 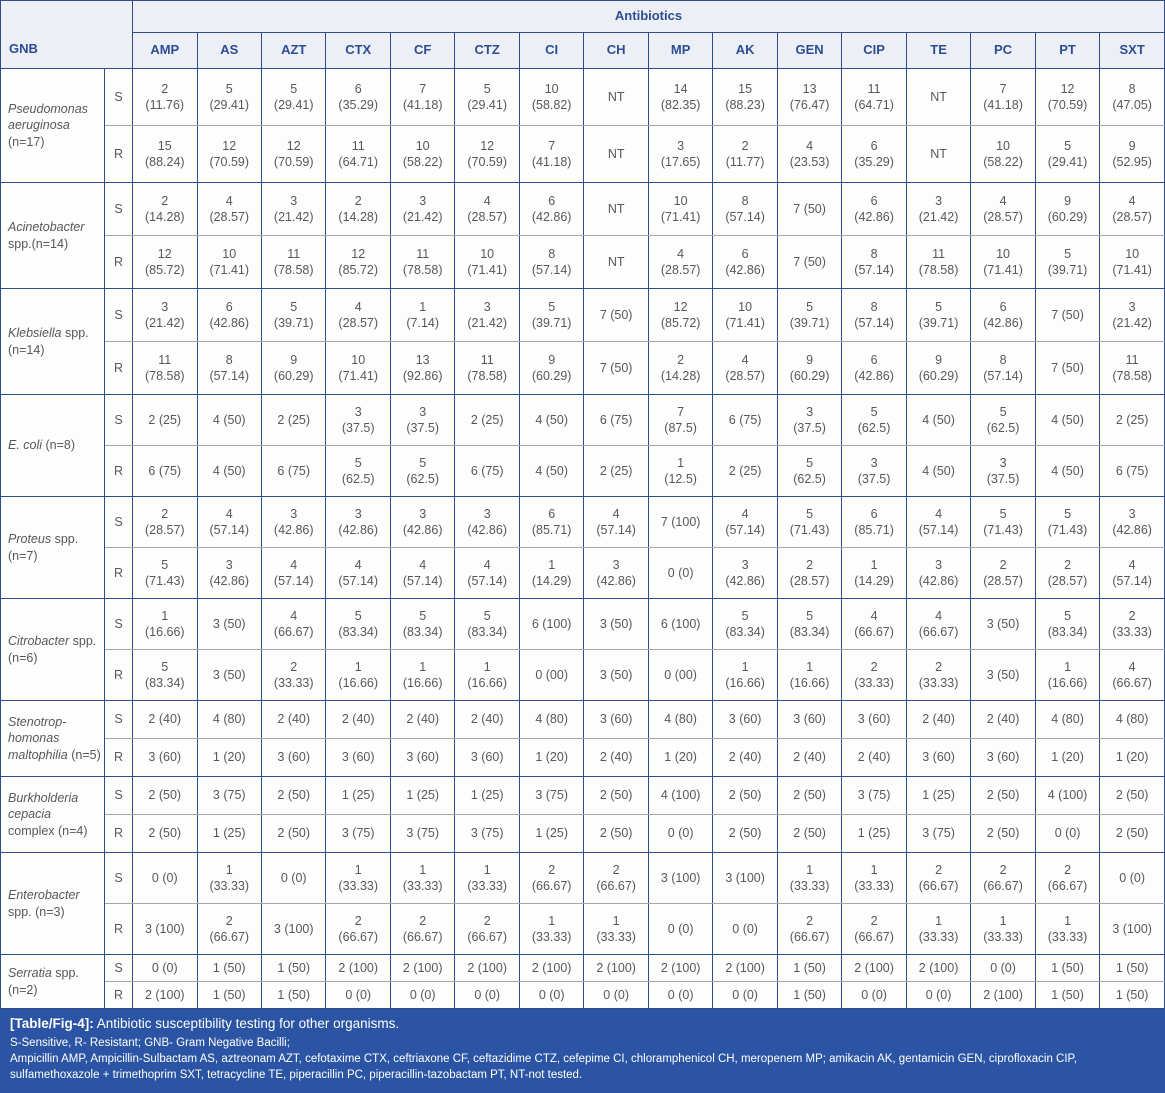 I want to click on value-cell: 8 (47.05), so click(x=1132, y=97).